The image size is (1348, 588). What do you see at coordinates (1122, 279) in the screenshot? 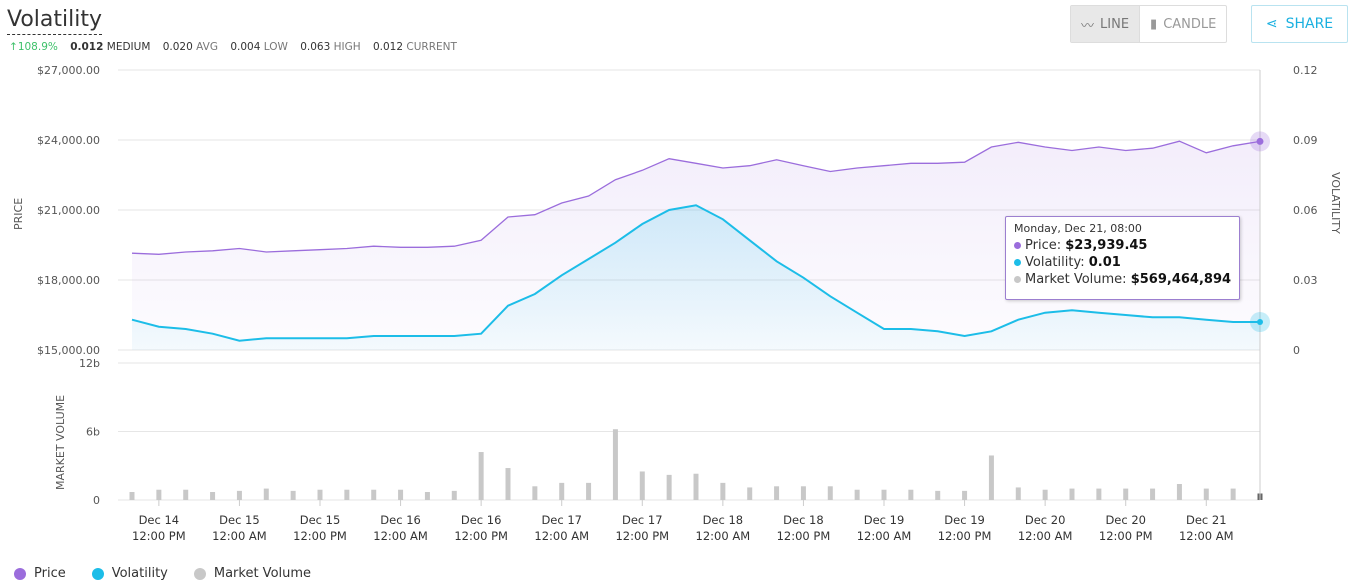
I see `tooltip-volume: Market Volume: $569,464,894` at bounding box center [1122, 279].